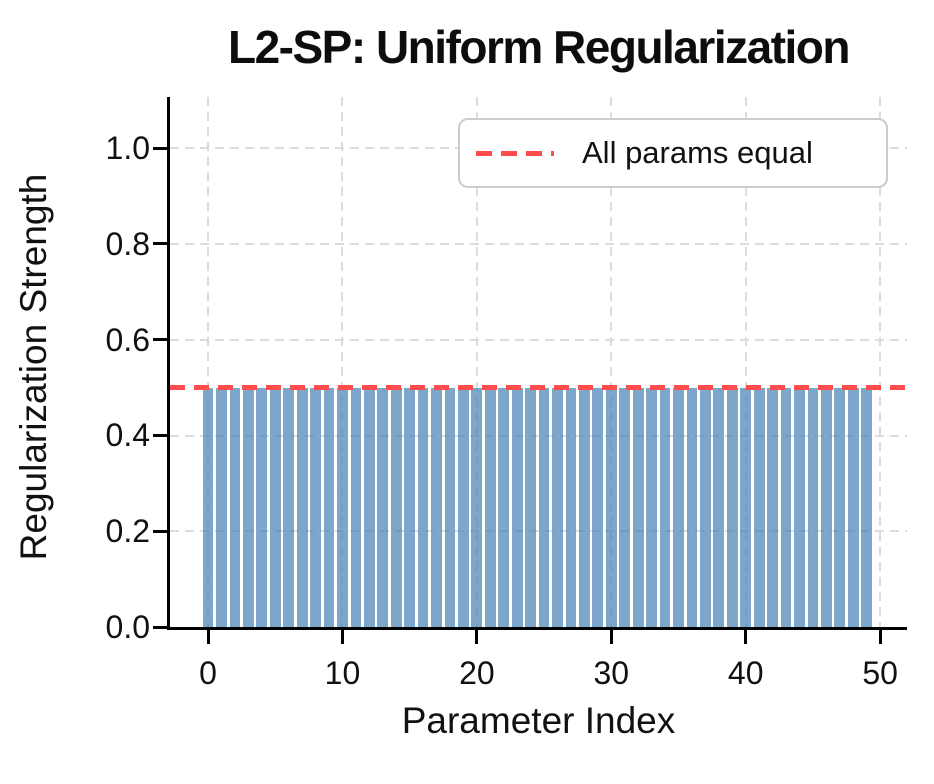 The height and width of the screenshot is (784, 934). I want to click on legend: All params equal, so click(673, 153).